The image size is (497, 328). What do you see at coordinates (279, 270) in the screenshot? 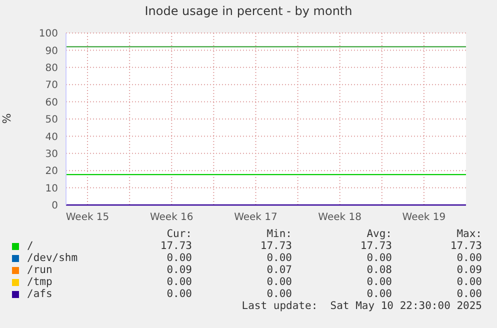
I see `text: 0.07` at bounding box center [279, 270].